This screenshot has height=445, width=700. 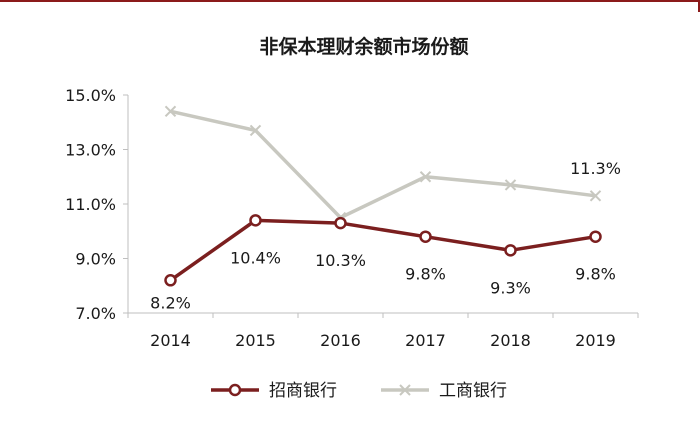 What do you see at coordinates (90, 150) in the screenshot?
I see `y-tick-label: 13.0%` at bounding box center [90, 150].